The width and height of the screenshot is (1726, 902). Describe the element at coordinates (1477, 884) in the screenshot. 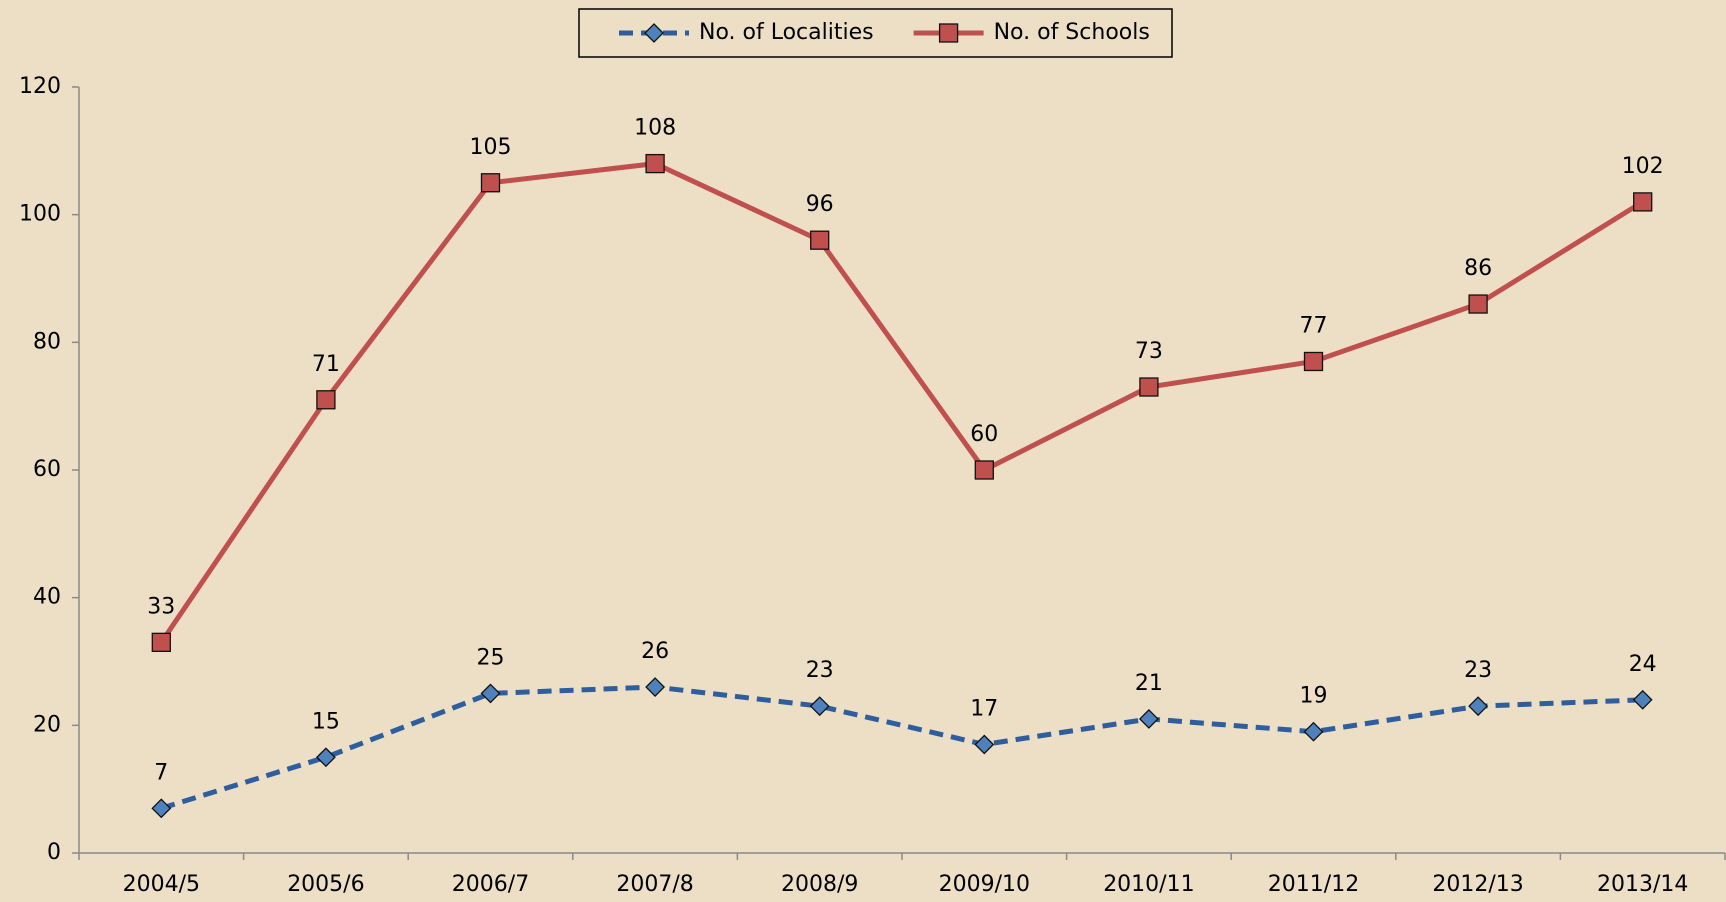

I see `x-tick-label: 2012/13` at that location.